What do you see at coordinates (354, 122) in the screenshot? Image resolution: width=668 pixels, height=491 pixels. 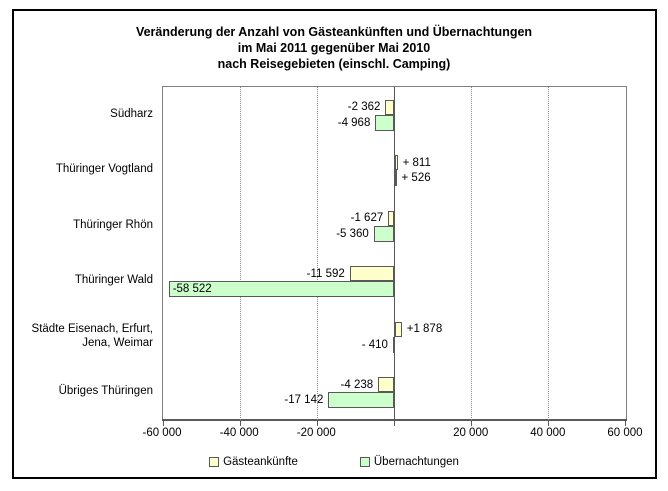 I see `bar-value-label: -4 968` at bounding box center [354, 122].